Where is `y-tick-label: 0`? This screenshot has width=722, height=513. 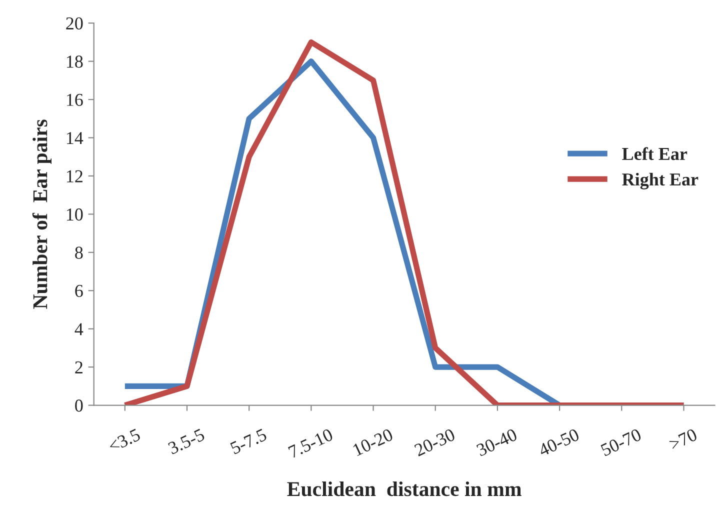
y-tick-label: 0 is located at coordinates (79, 406).